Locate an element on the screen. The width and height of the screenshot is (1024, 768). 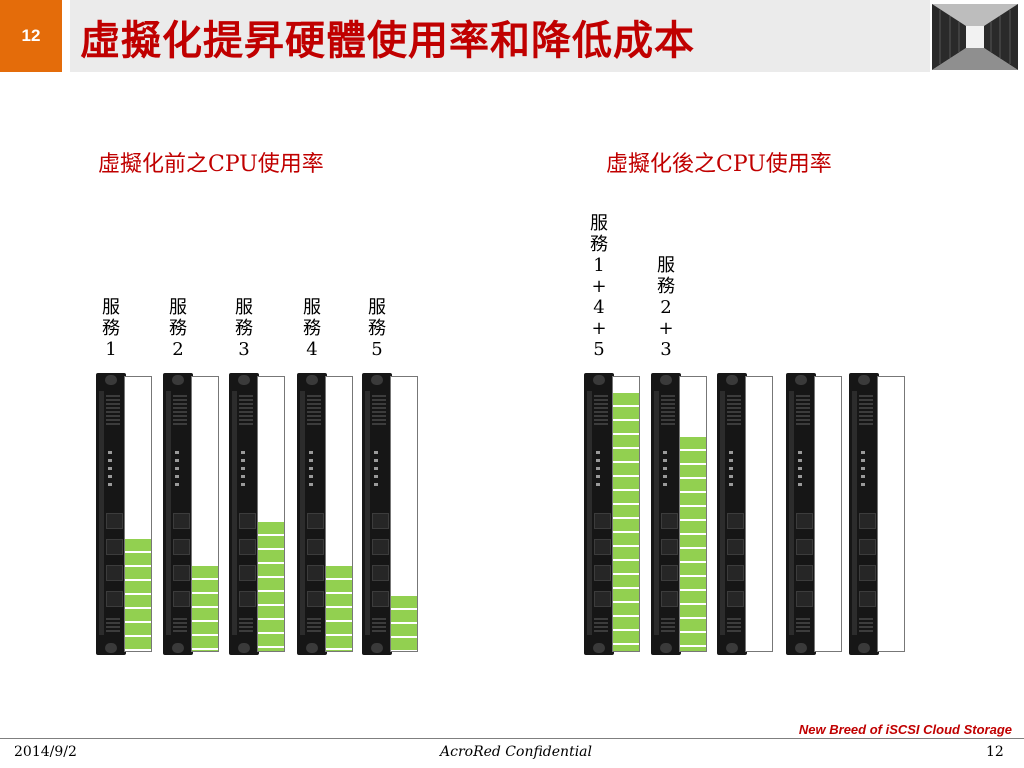
footer-divider is located at coordinates (512, 738).